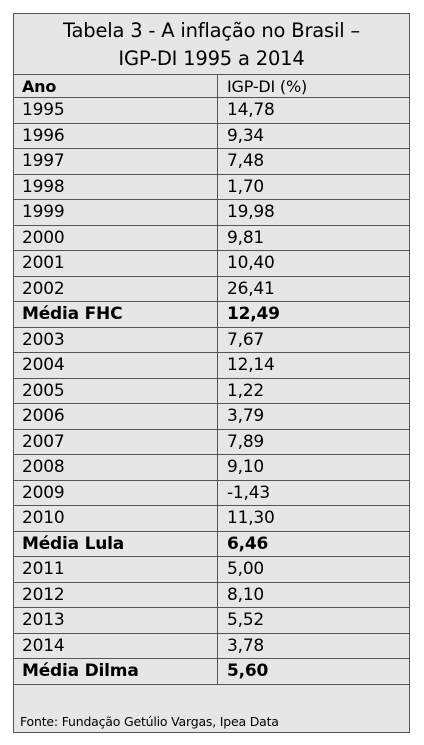 Image resolution: width=424 pixels, height=745 pixels. What do you see at coordinates (39, 86) in the screenshot?
I see `column-header-year: Ano` at bounding box center [39, 86].